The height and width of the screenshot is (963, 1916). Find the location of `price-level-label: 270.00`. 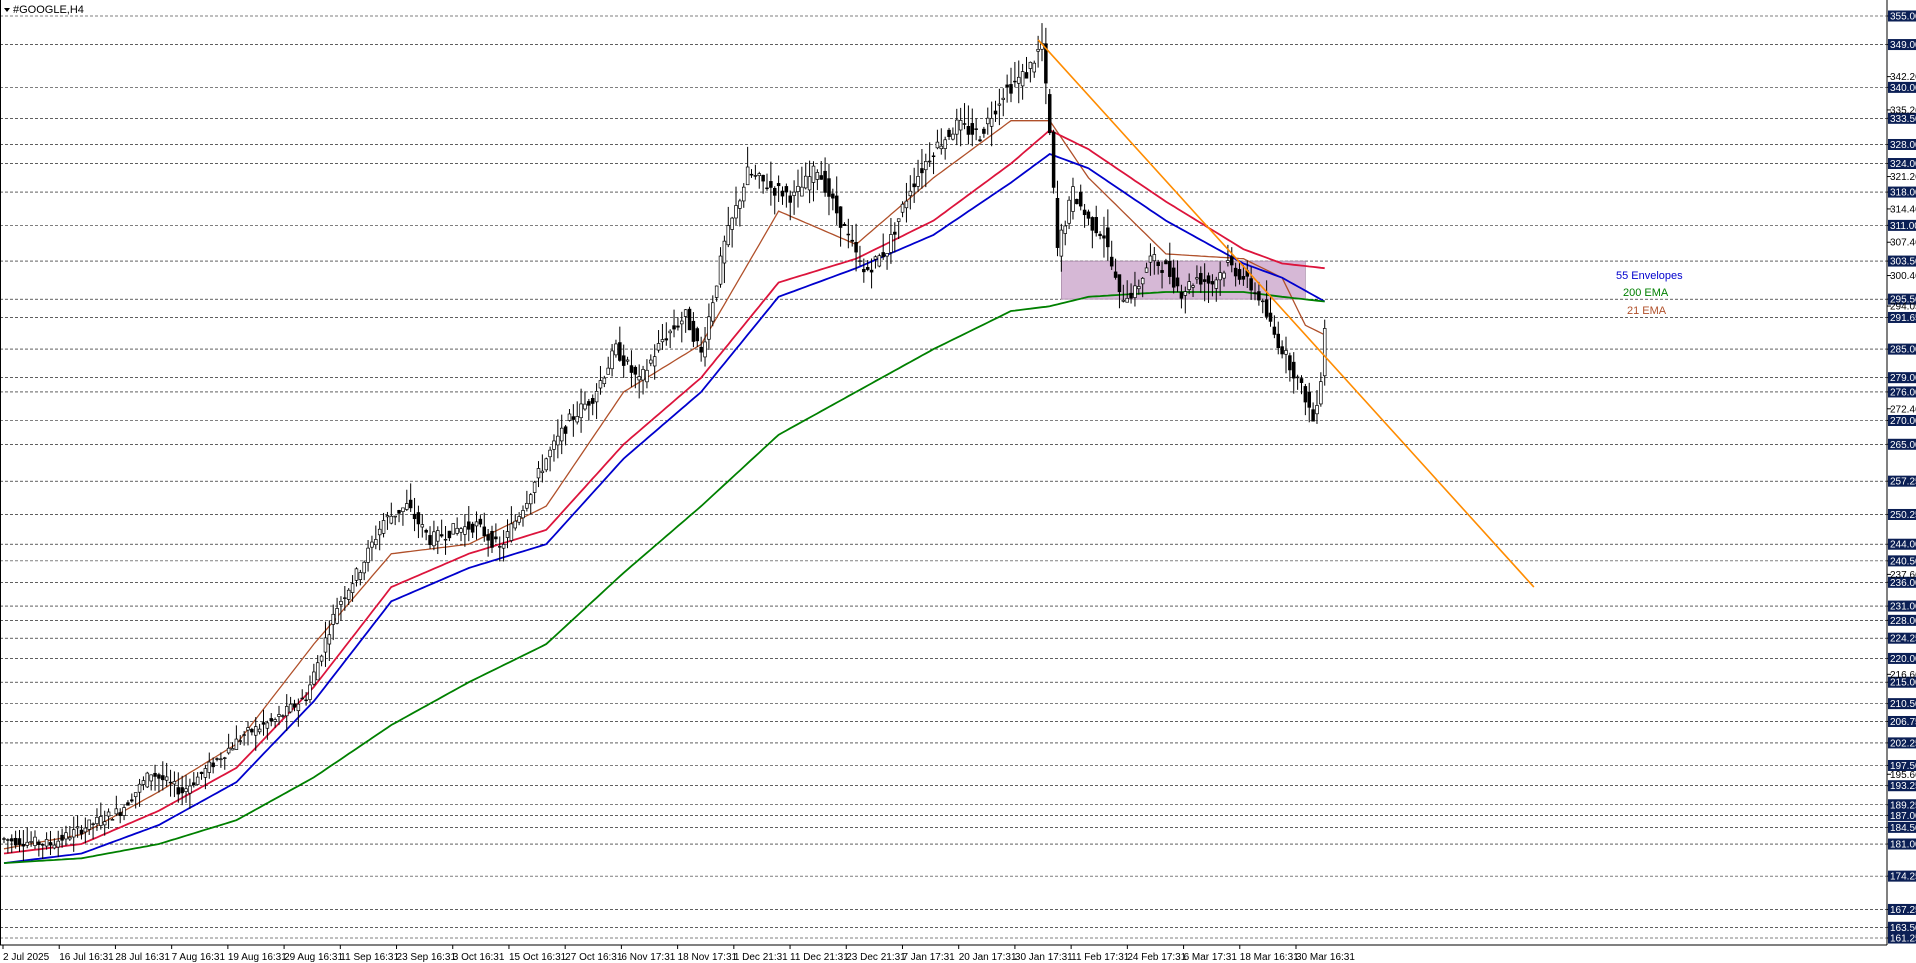

price-level-label: 270.00 is located at coordinates (1903, 421).